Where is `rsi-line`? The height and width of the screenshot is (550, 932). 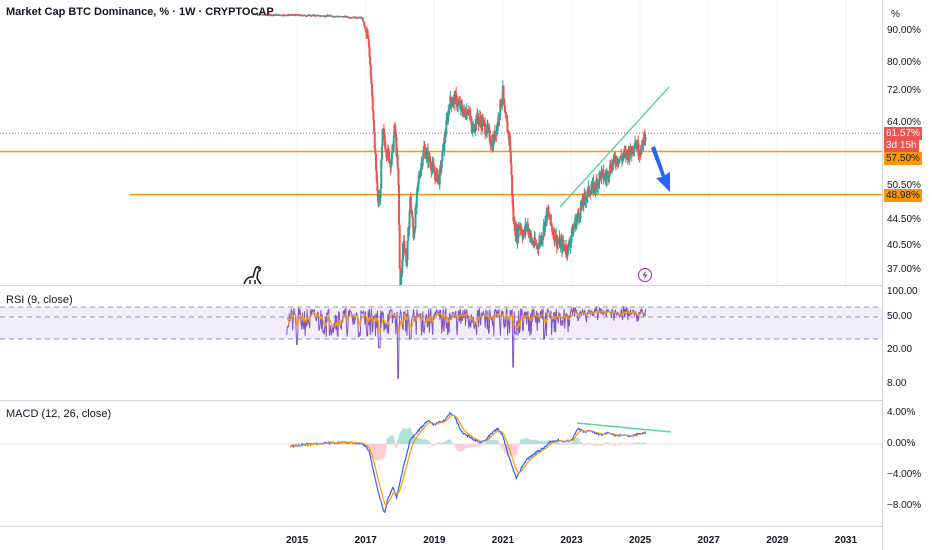 rsi-line is located at coordinates (466, 342).